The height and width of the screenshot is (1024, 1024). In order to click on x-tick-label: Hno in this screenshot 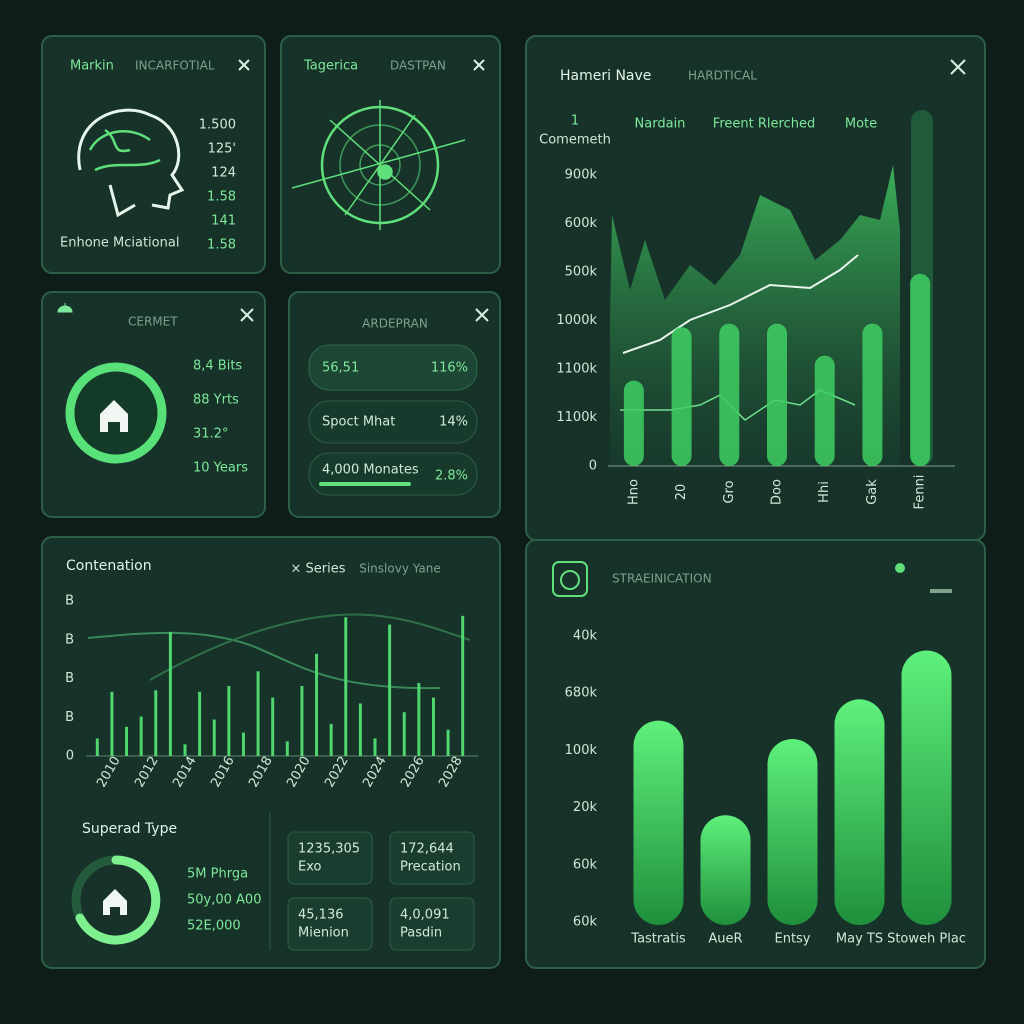, I will do `click(633, 492)`.